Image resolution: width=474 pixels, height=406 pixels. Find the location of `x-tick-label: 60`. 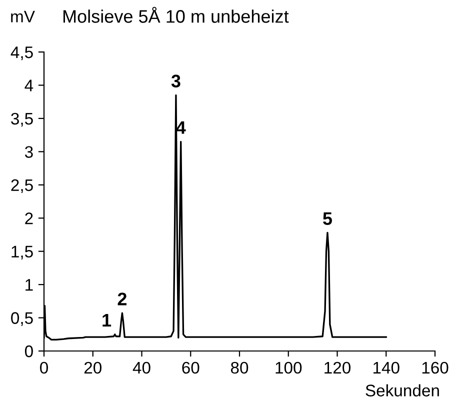

x-tick-label: 60 is located at coordinates (191, 368).